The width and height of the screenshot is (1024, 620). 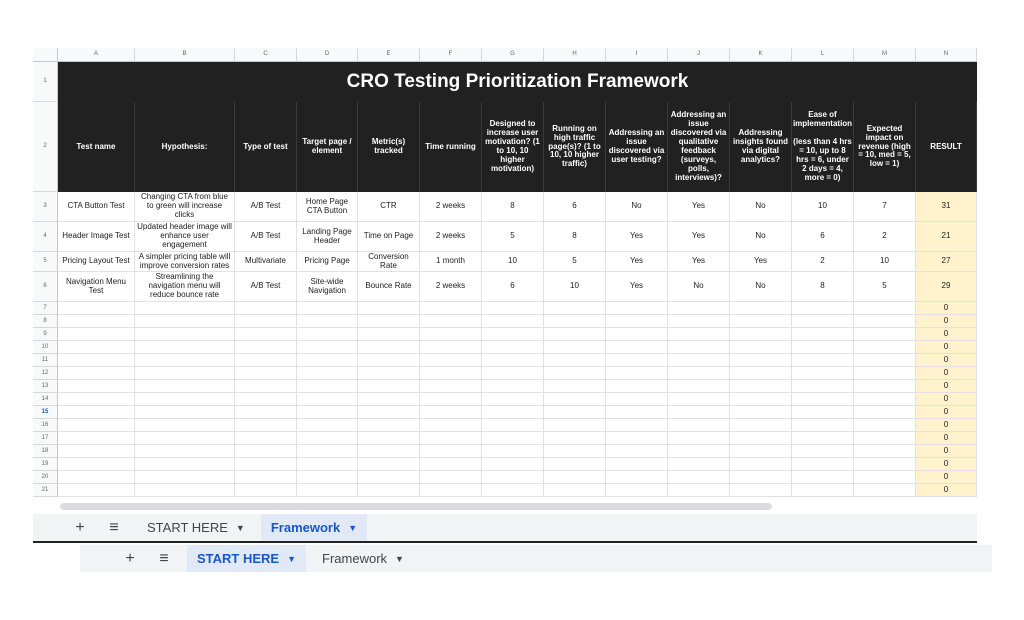 I want to click on cell: 8, so click(x=823, y=287).